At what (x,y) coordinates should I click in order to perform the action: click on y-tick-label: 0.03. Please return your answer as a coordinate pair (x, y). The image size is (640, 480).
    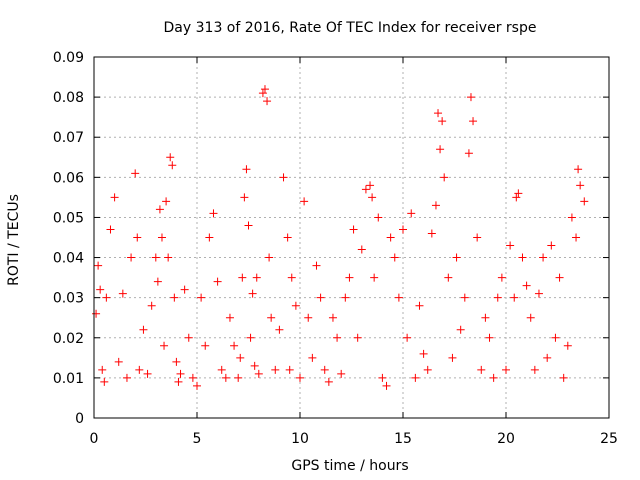
    Looking at the image, I should click on (68, 299).